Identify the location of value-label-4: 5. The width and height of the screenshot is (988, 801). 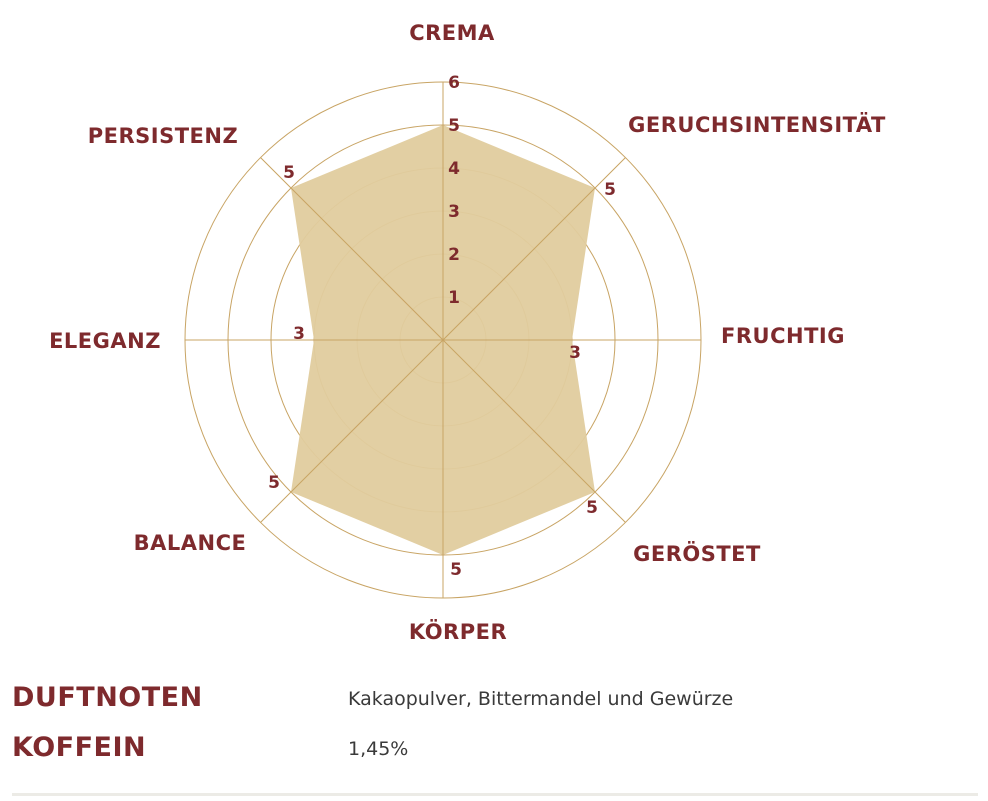
(456, 570).